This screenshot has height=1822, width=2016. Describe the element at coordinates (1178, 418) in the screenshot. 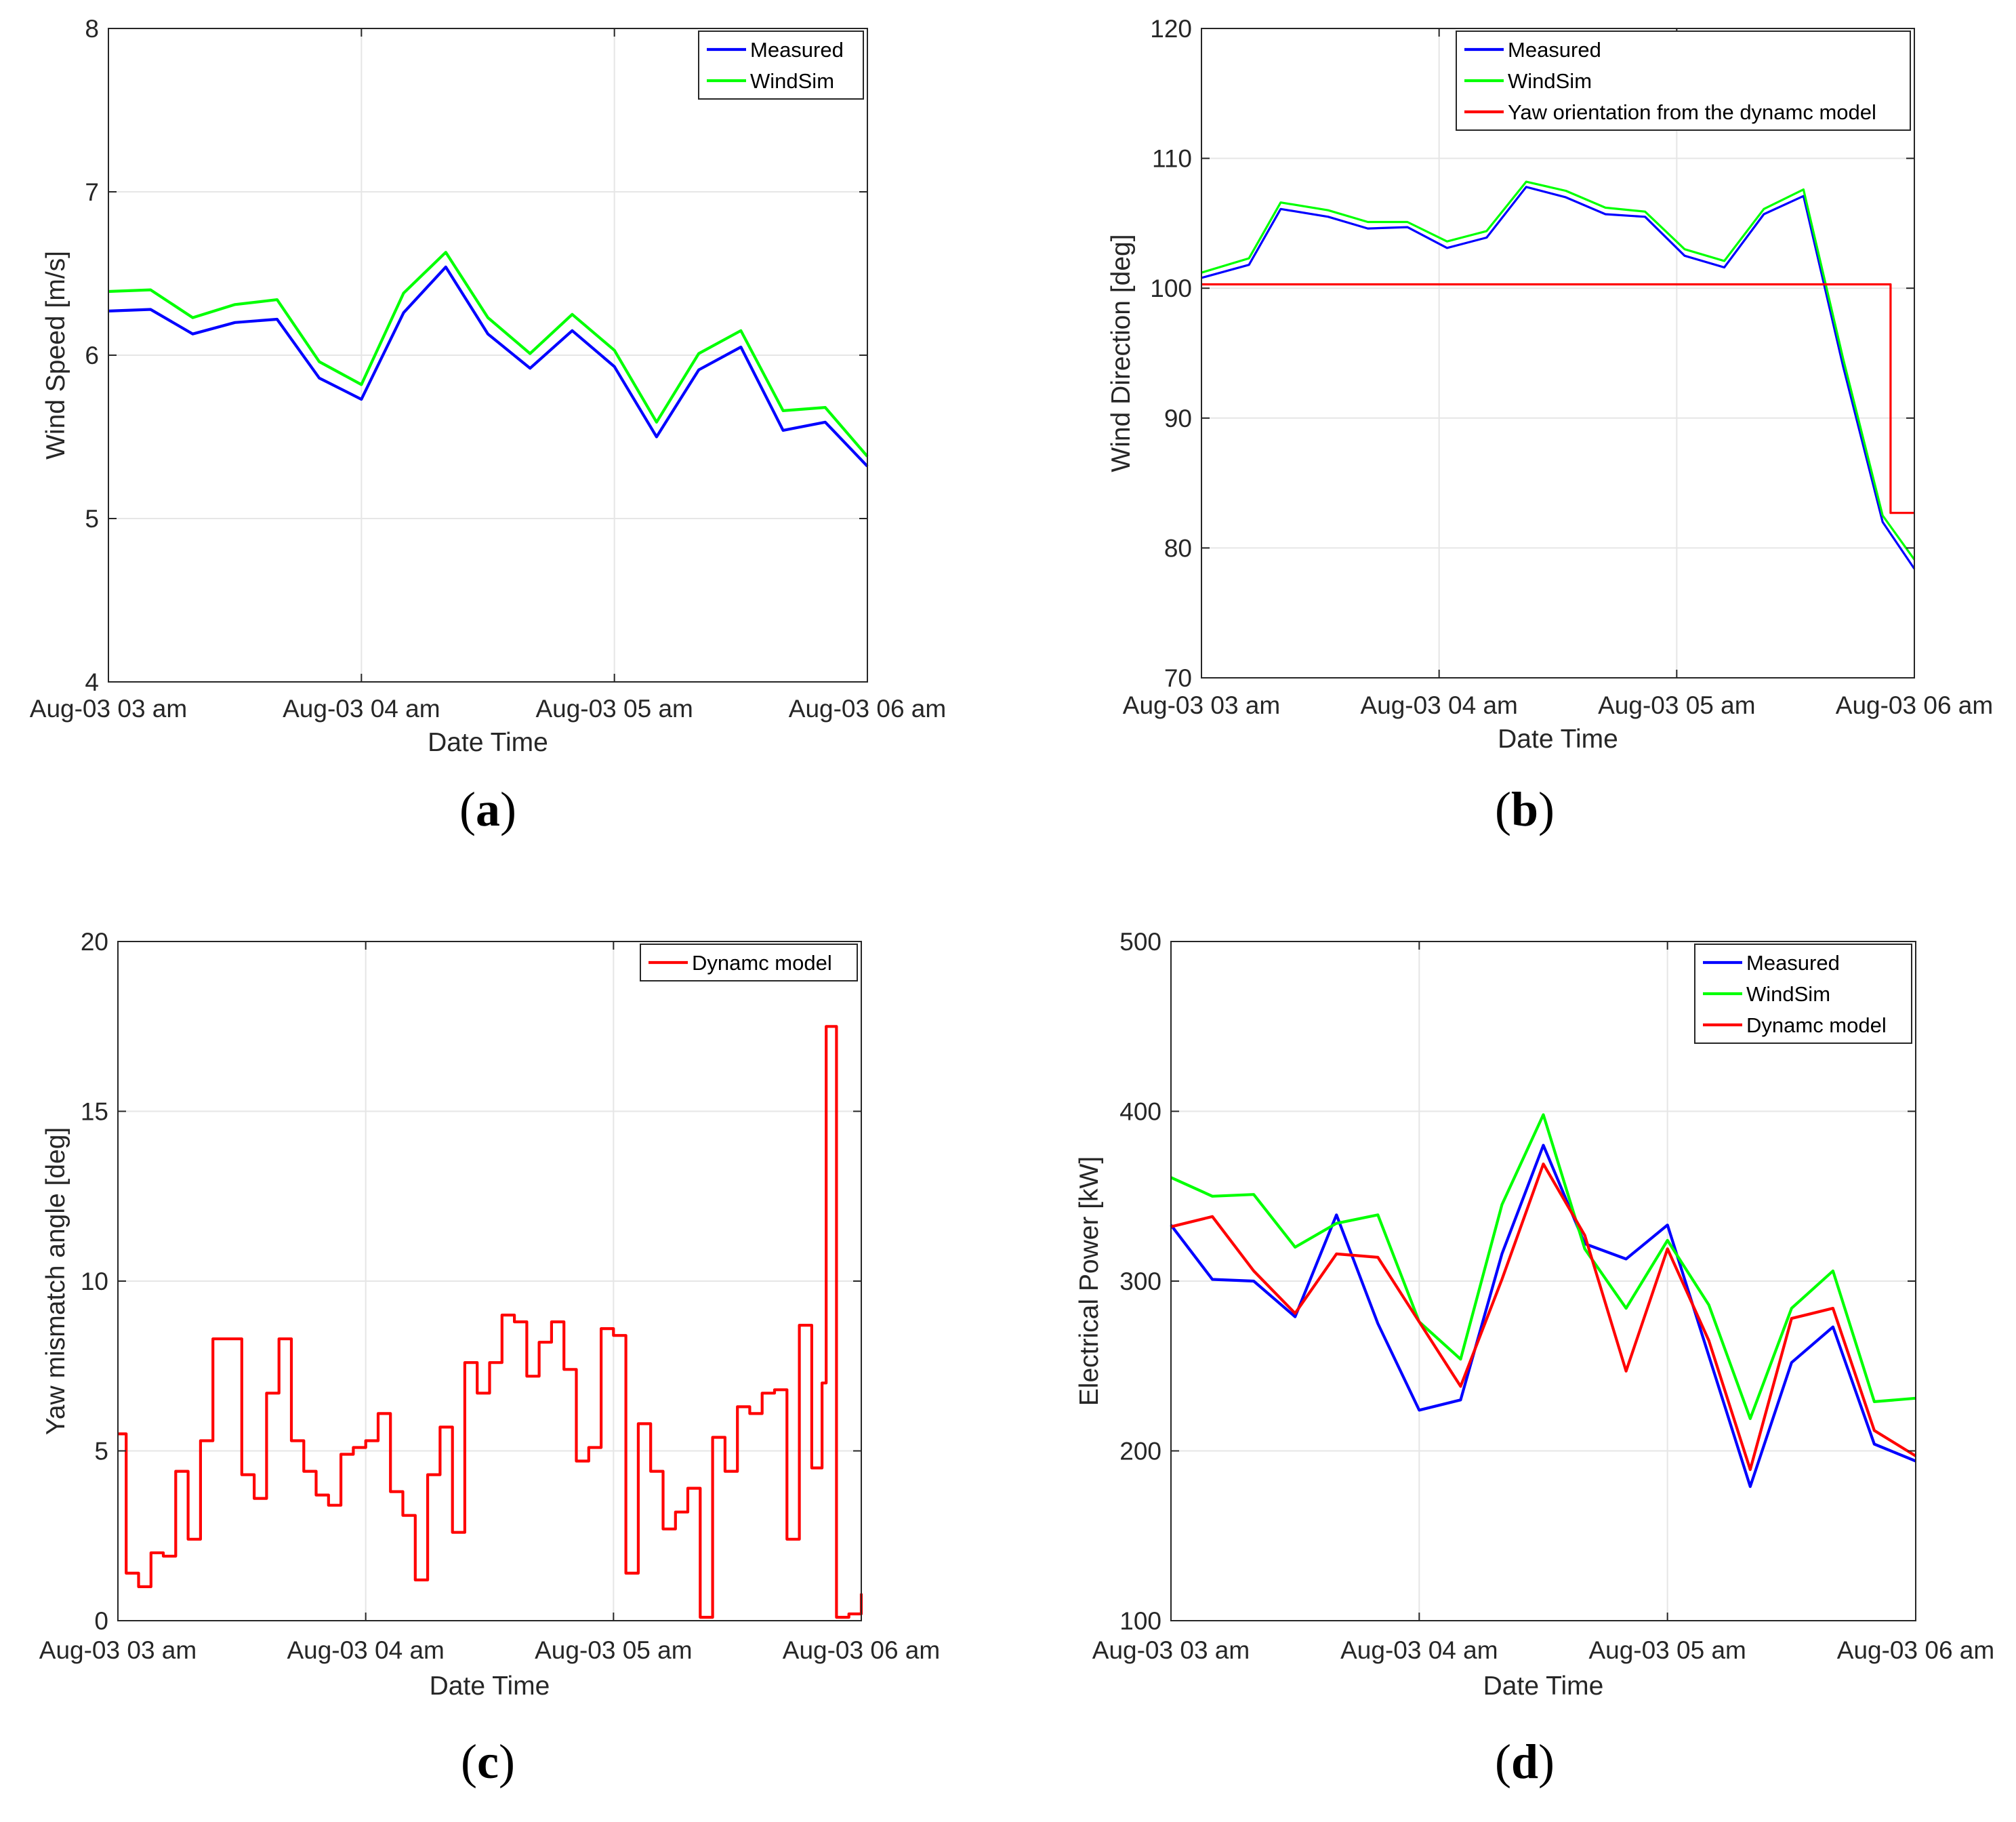

I see `y-tick-label: 90` at that location.